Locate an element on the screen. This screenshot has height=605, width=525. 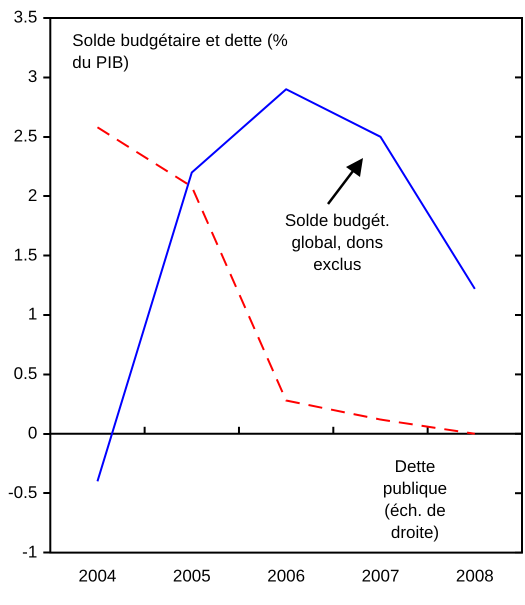
y-tick-label: 2.5 is located at coordinates (26, 136).